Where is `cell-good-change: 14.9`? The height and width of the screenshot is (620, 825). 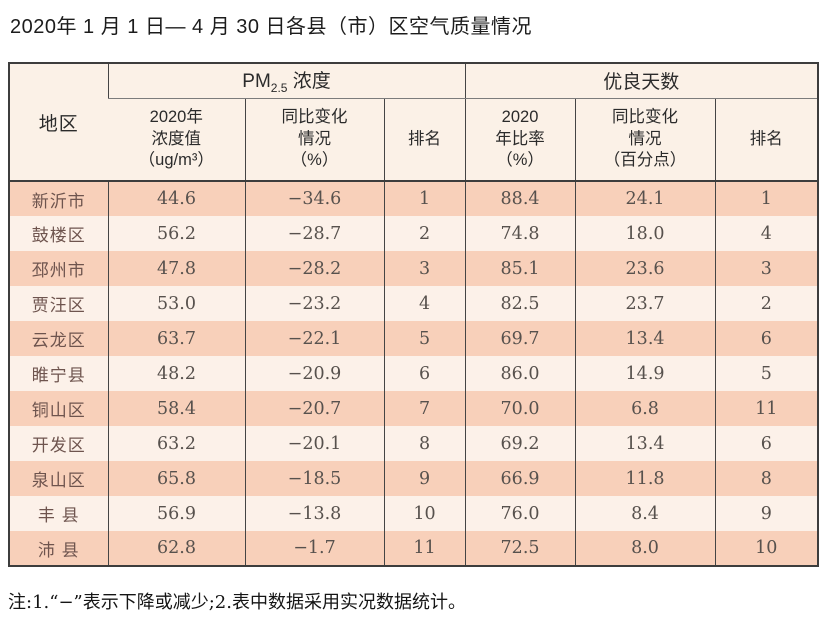 cell-good-change: 14.9 is located at coordinates (645, 373).